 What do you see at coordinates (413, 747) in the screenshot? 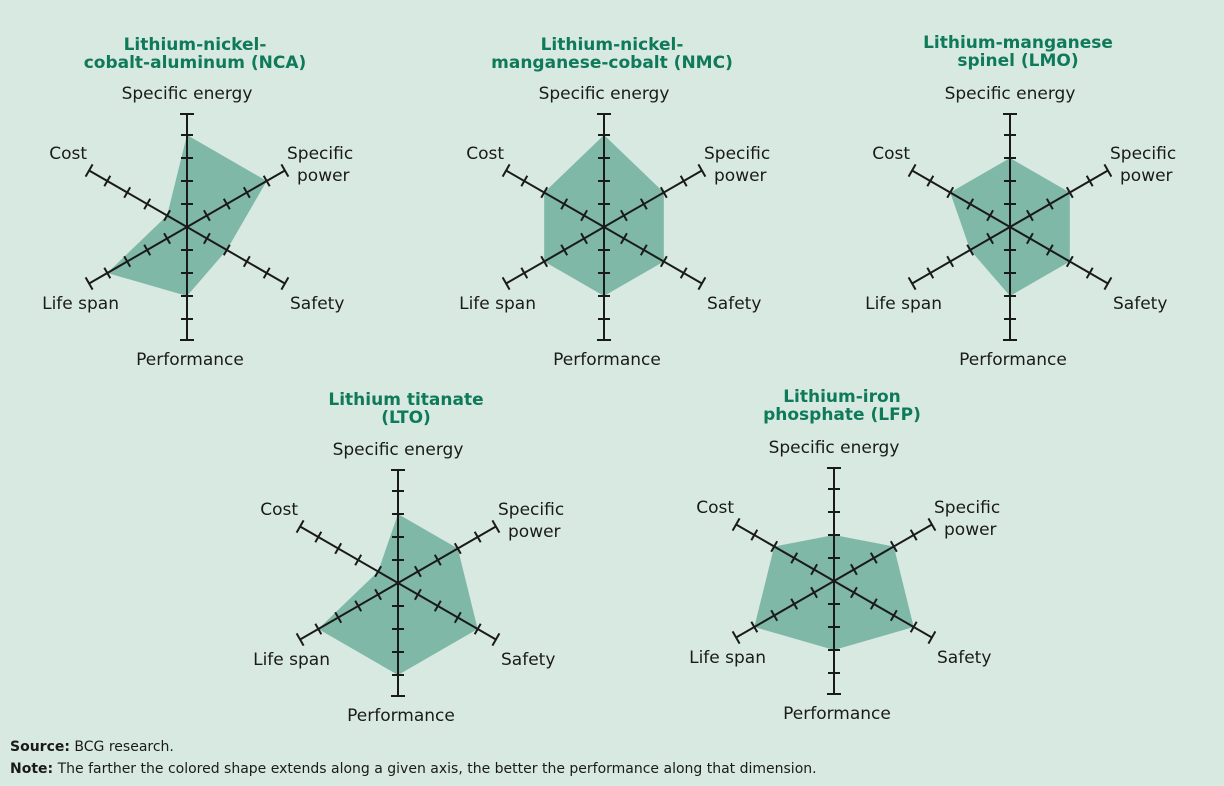
I see `source-line: Source: BCG research.` at bounding box center [413, 747].